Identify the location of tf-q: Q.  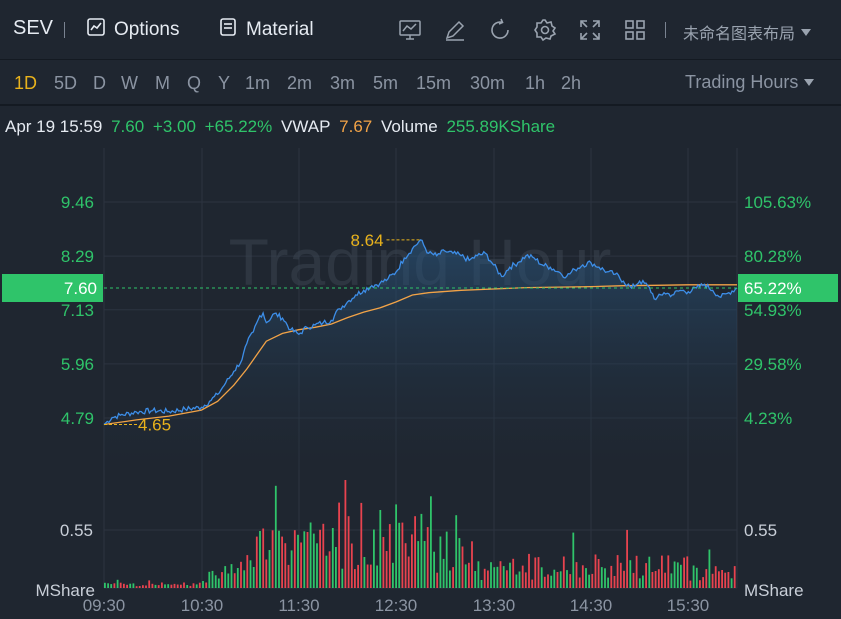
(194, 83).